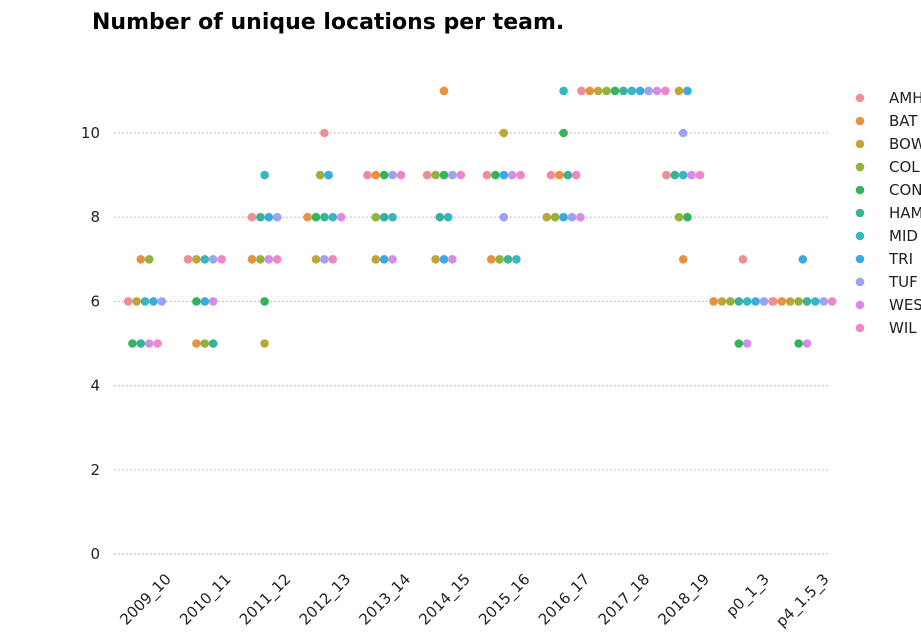 The height and width of the screenshot is (633, 921). Describe the element at coordinates (903, 328) in the screenshot. I see `legend-label: WIL` at that location.